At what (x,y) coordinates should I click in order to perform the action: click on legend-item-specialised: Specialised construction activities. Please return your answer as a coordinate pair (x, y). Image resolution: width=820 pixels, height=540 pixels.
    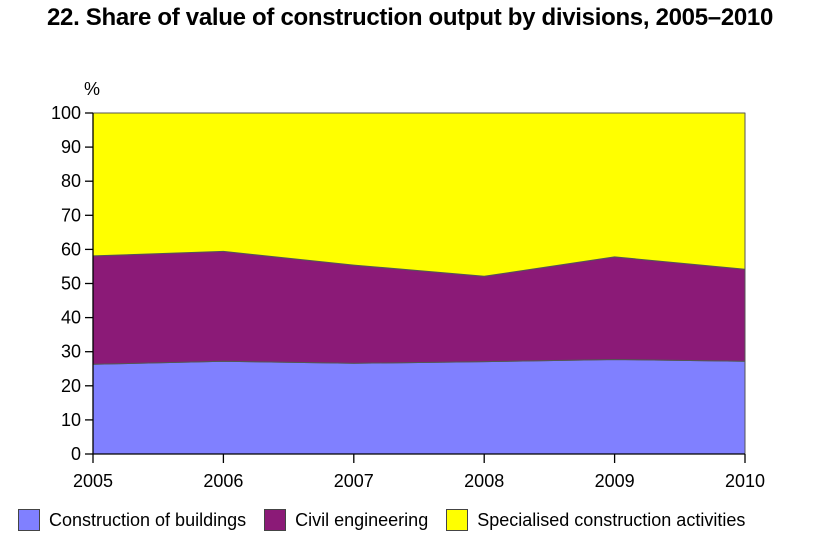
    Looking at the image, I should click on (595, 520).